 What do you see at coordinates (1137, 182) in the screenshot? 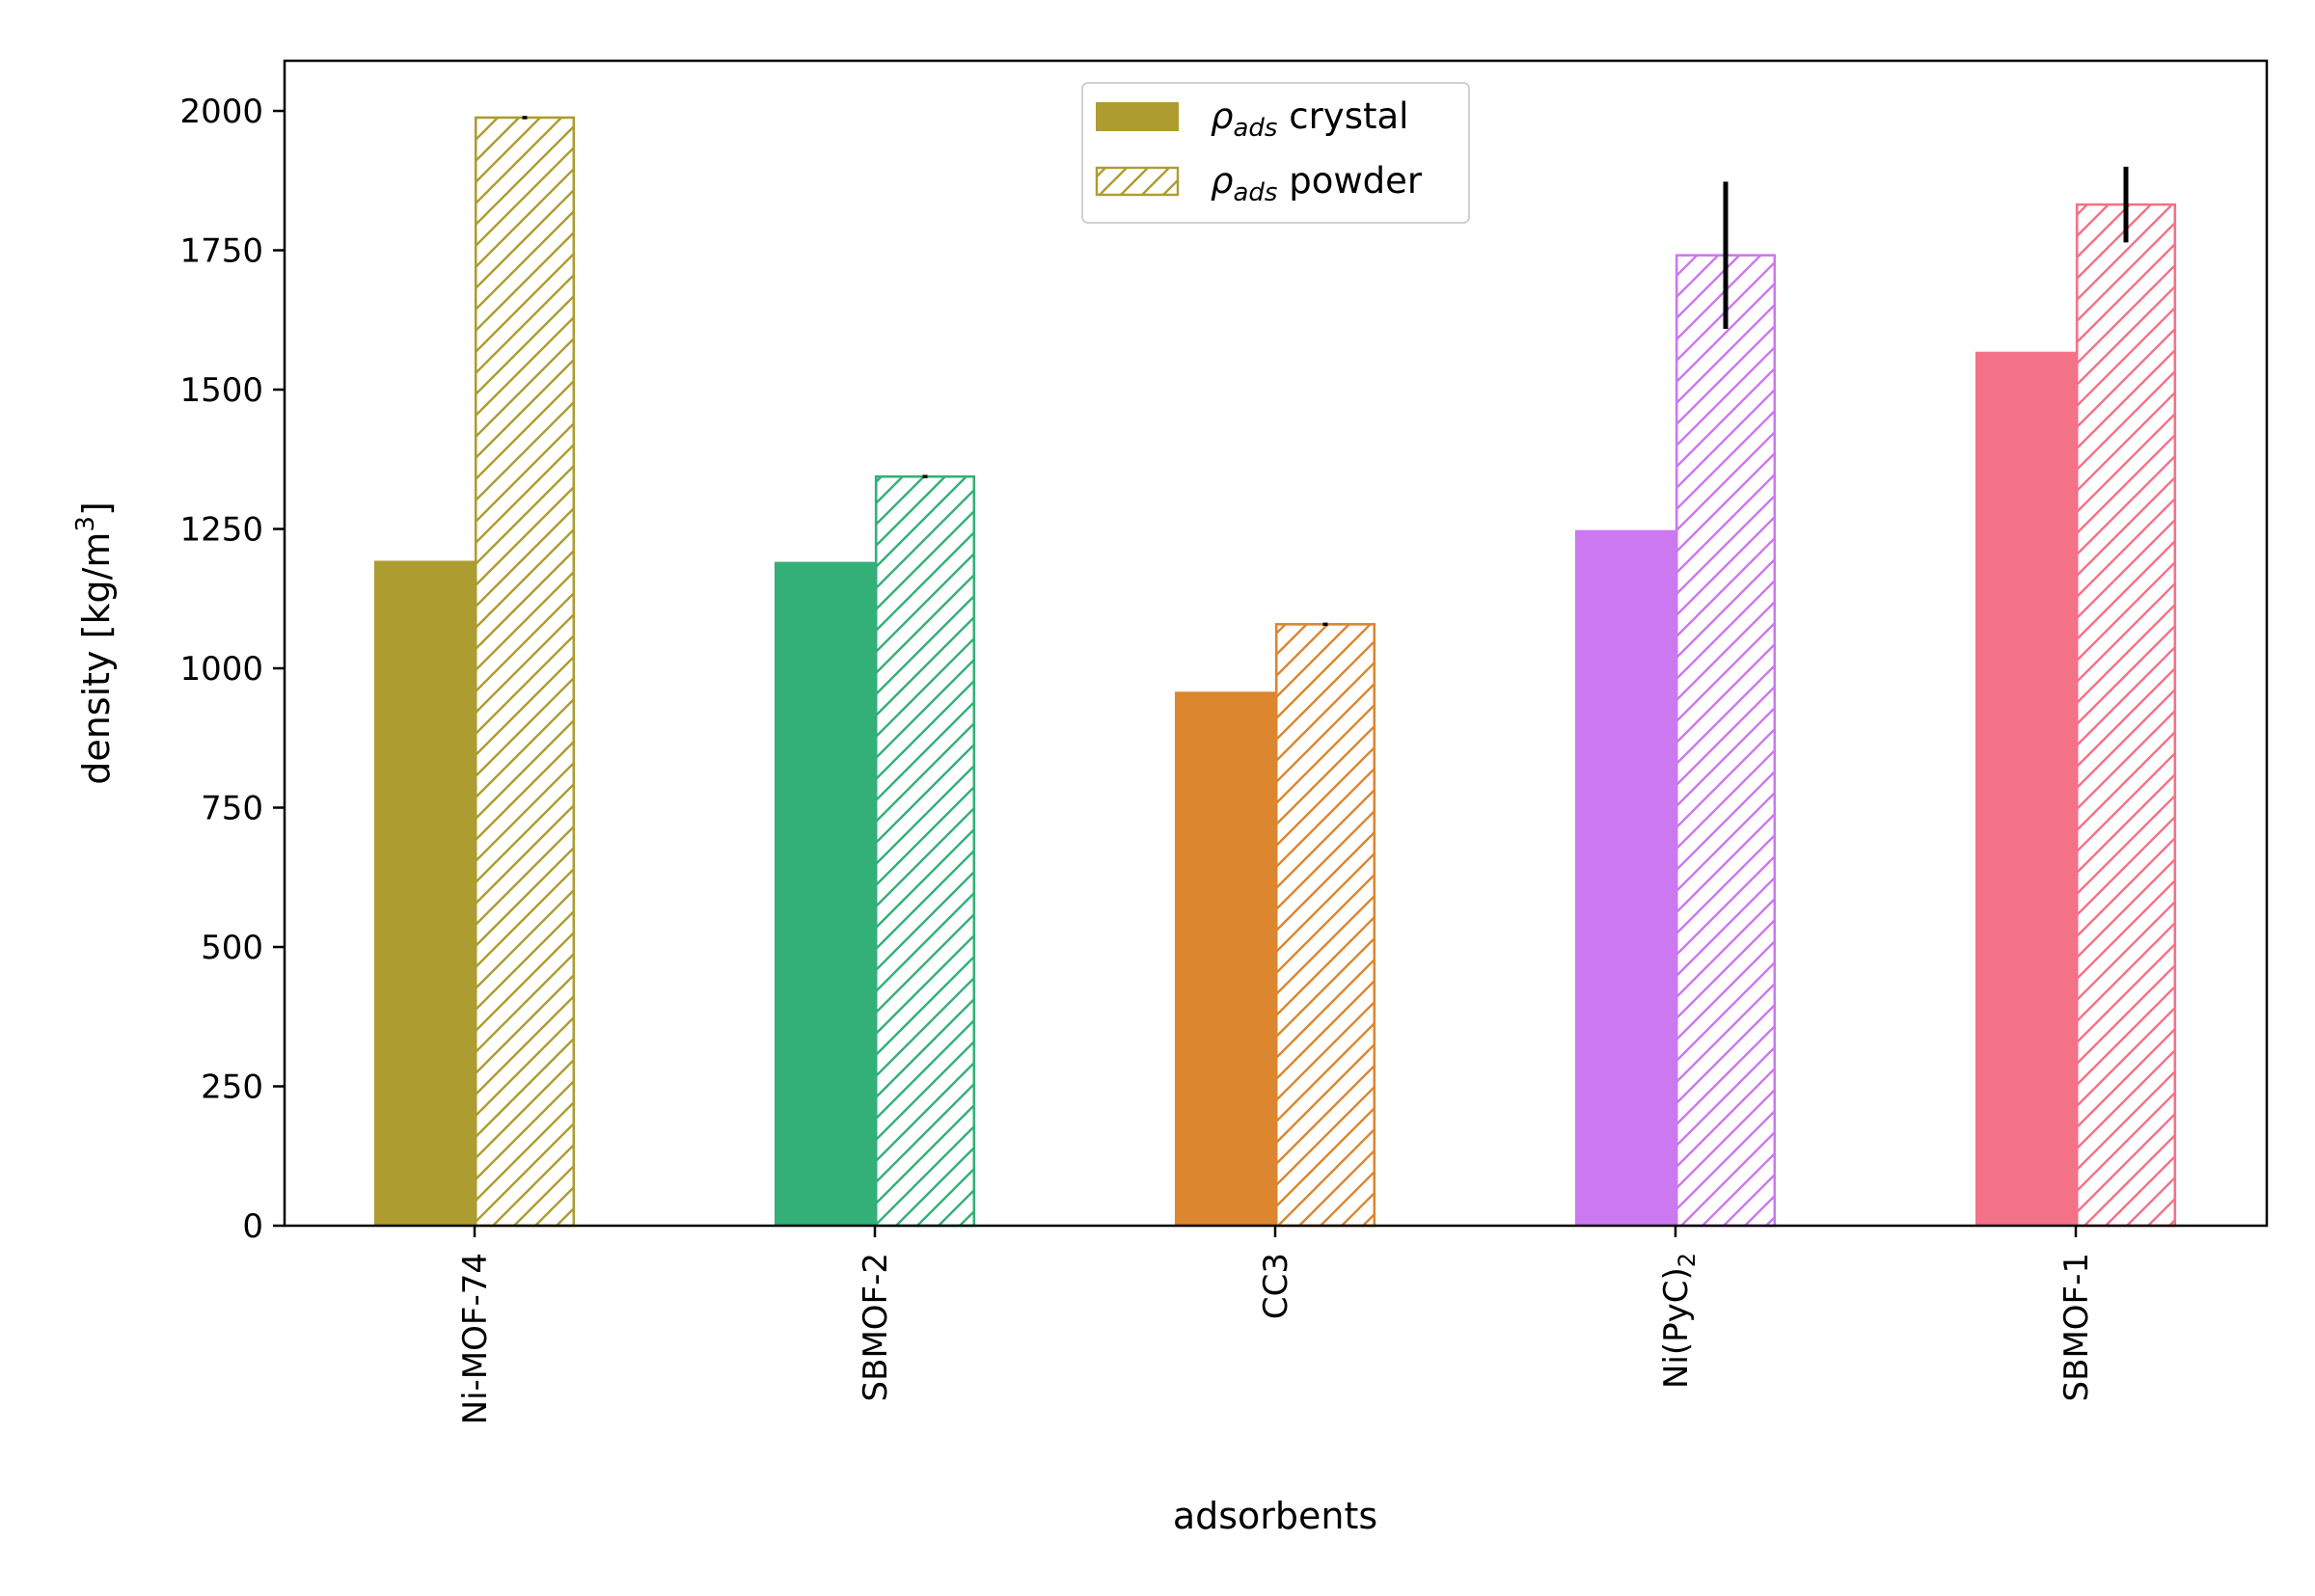
I see `legend-swatch-powder` at bounding box center [1137, 182].